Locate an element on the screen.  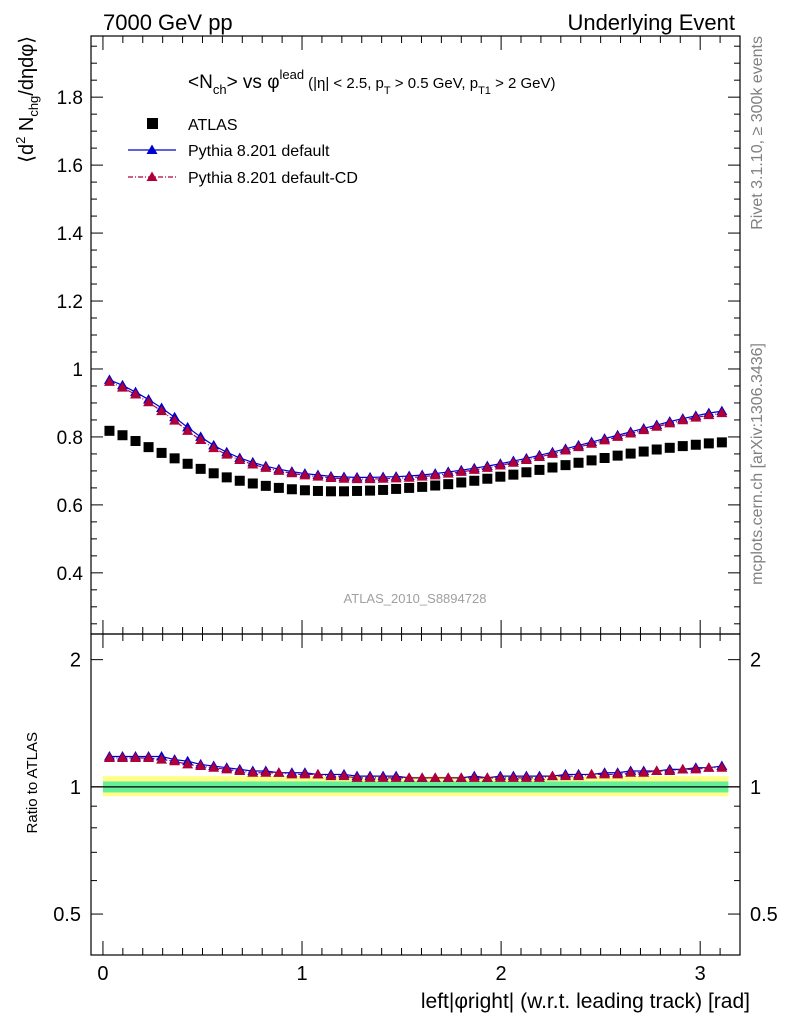
legend-marker-data is located at coordinates (152, 123).